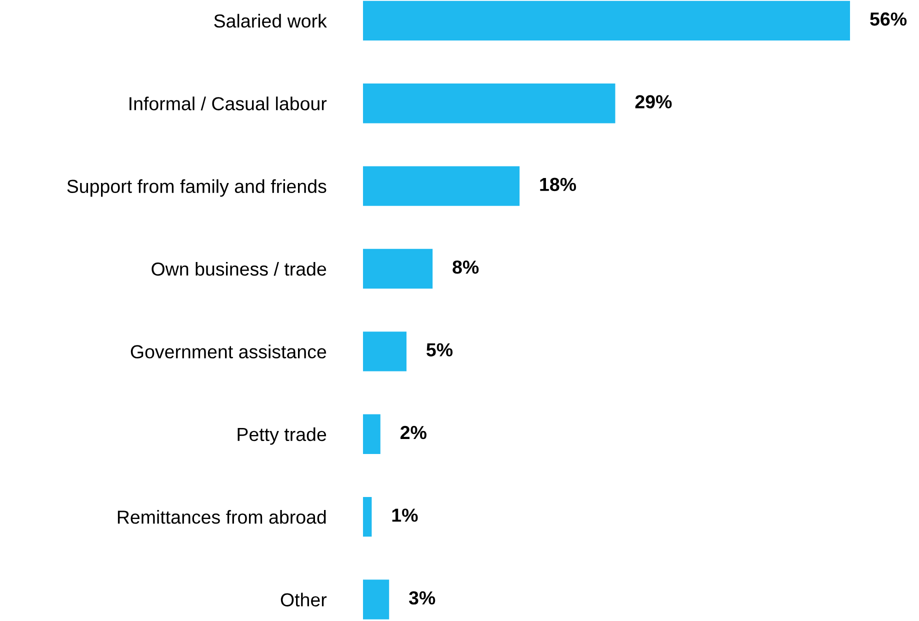 Image resolution: width=919 pixels, height=621 pixels. I want to click on data-label: 29%, so click(653, 101).